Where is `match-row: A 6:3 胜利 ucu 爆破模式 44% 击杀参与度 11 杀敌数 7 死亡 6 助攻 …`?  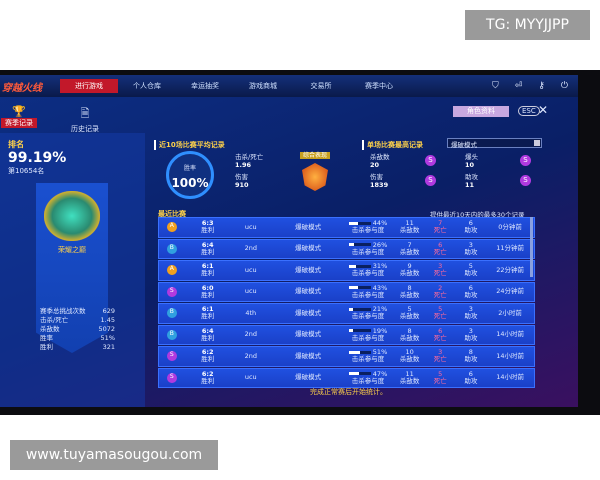
match-row: A 6:3 胜利 ucu 爆破模式 44% 击杀参与度 11 杀敌数 7 死亡 6 助攻 … is located at coordinates (346, 227).